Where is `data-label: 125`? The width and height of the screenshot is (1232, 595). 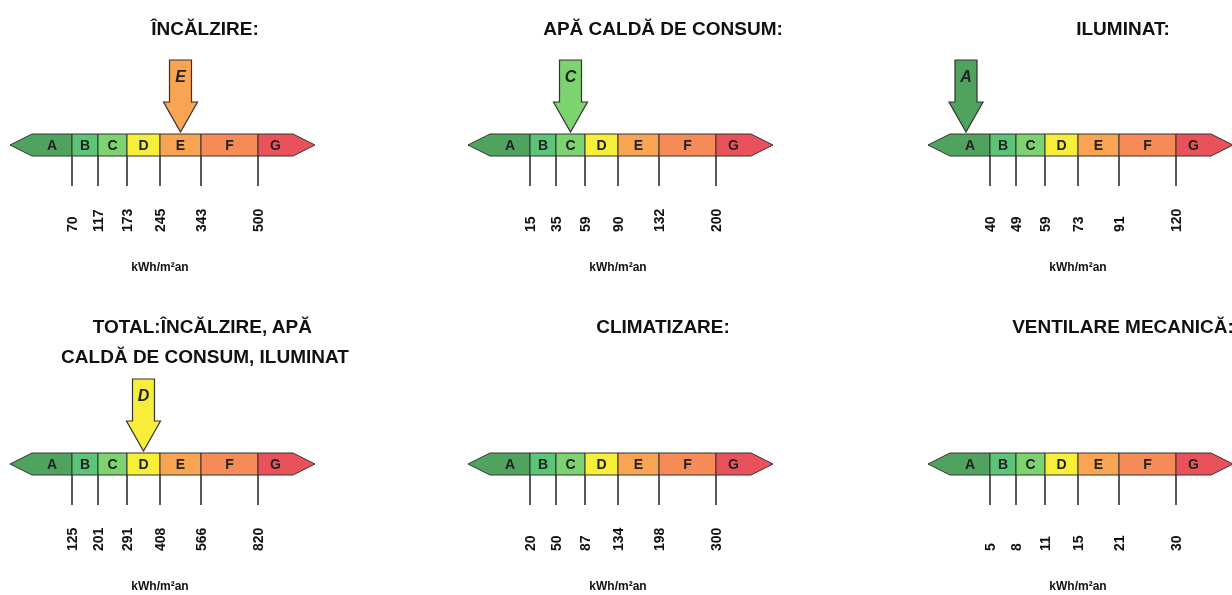 data-label: 125 is located at coordinates (72, 539).